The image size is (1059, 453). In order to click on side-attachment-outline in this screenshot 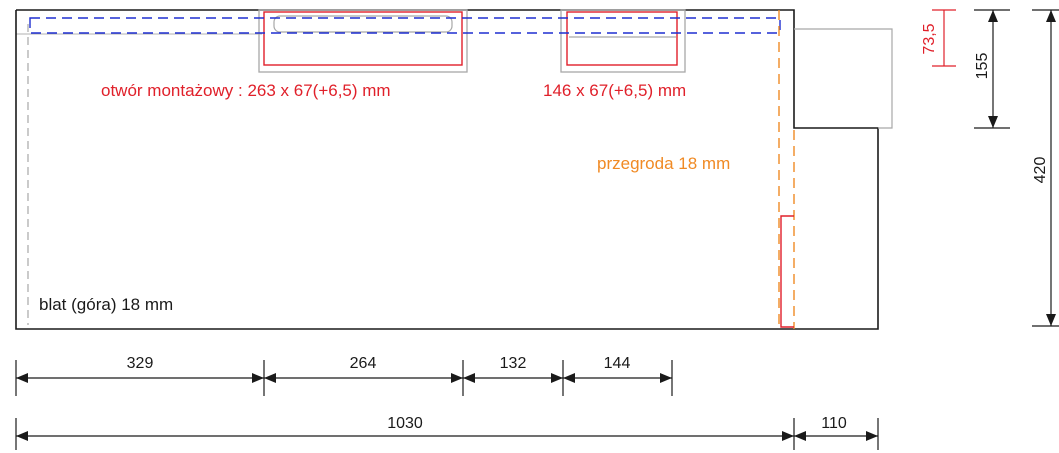, I will do `click(843, 78)`.